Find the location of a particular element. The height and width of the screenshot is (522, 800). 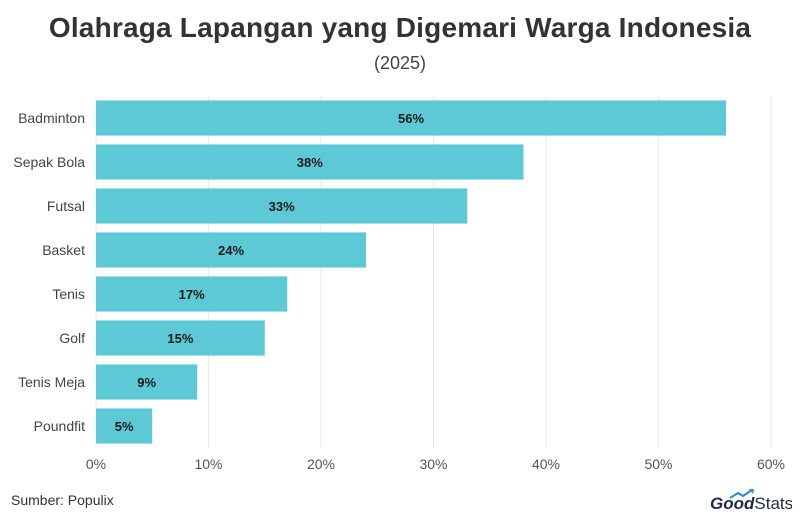

data-label: 15% is located at coordinates (180, 338).